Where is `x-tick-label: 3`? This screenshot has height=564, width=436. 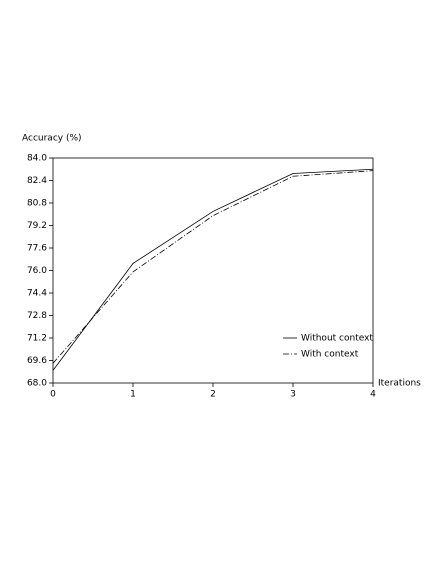
x-tick-label: 3 is located at coordinates (293, 395).